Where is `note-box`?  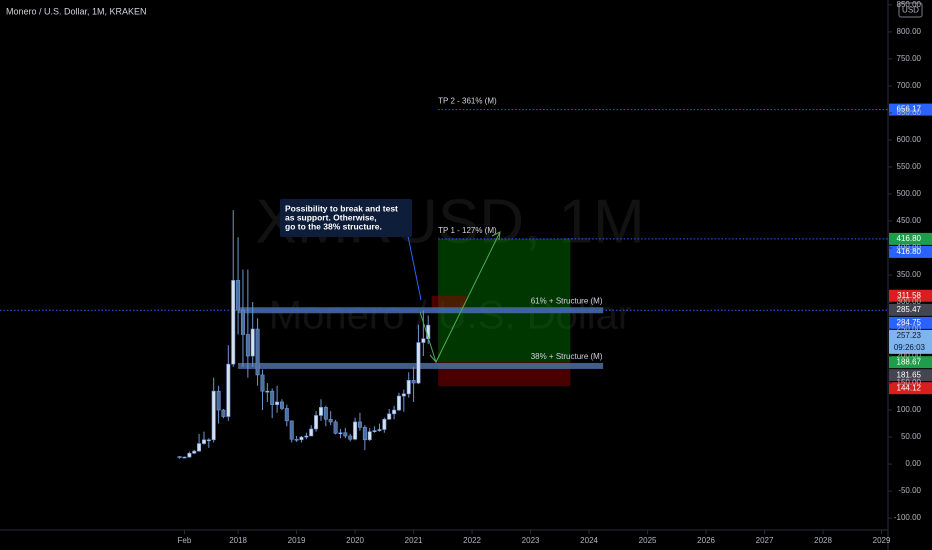
note-box is located at coordinates (346, 218).